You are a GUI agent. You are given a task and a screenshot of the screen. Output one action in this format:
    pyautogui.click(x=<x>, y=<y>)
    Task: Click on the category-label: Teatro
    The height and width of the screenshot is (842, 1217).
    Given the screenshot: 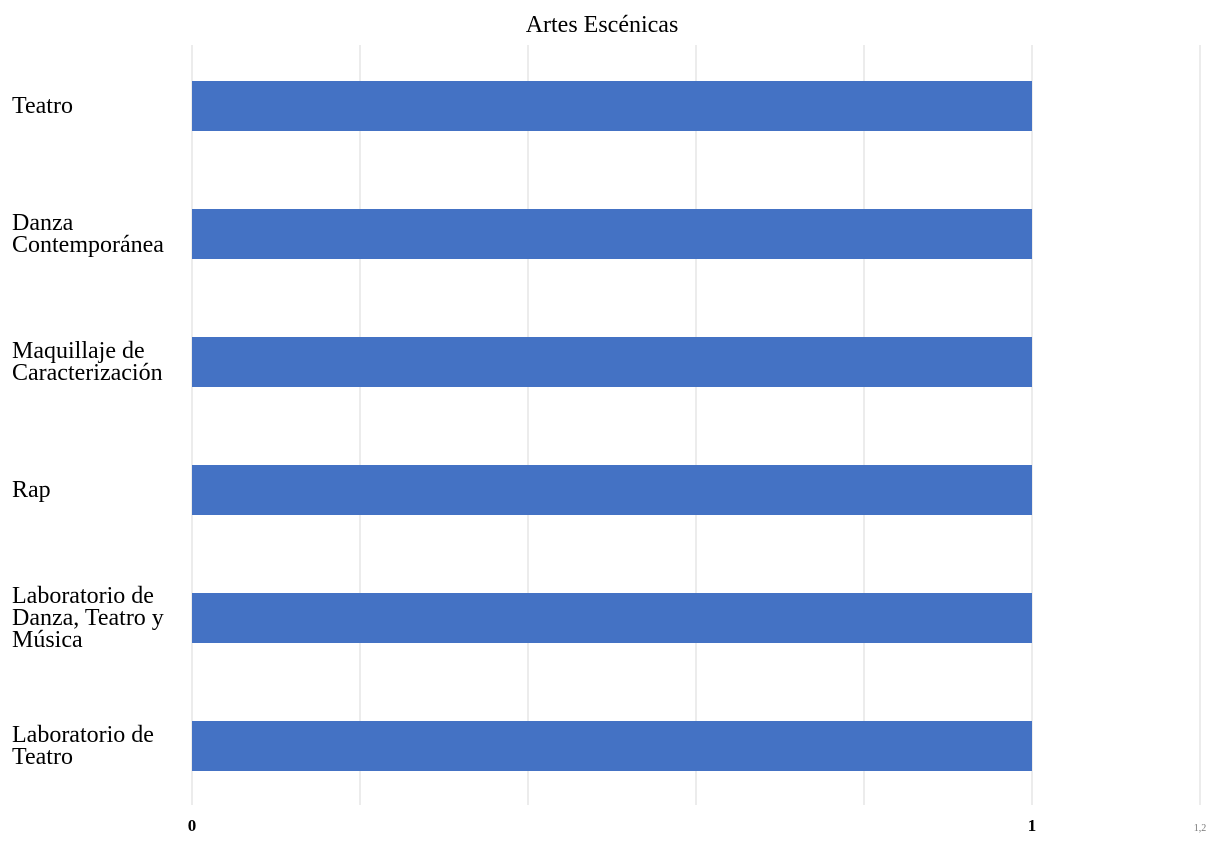 What is the action you would take?
    pyautogui.click(x=42, y=106)
    